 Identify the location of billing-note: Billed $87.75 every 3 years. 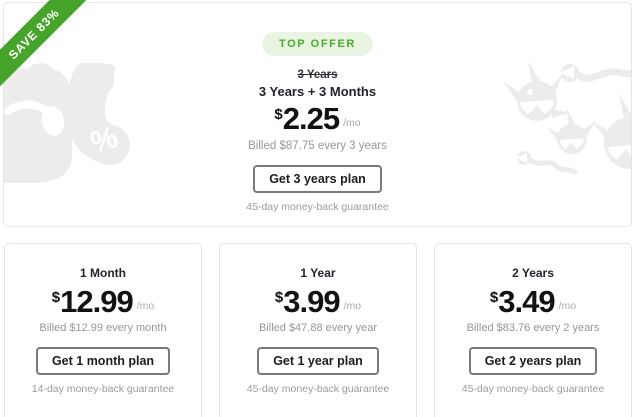
(317, 146).